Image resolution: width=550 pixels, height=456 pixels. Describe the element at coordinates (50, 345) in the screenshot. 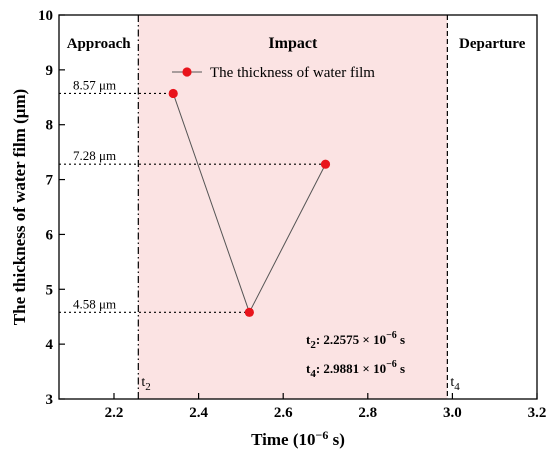

I see `y-tick-label: 4` at that location.